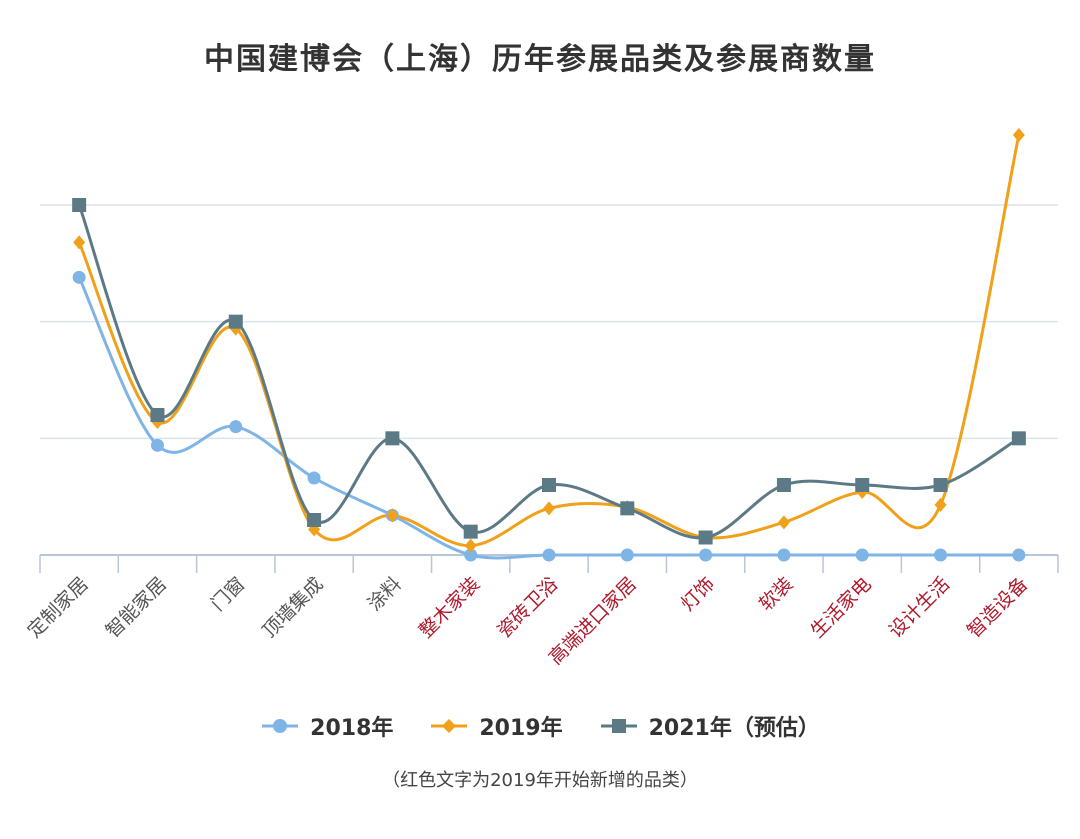 Image resolution: width=1080 pixels, height=839 pixels. I want to click on legend-item-2021: 2021年（预估）, so click(709, 726).